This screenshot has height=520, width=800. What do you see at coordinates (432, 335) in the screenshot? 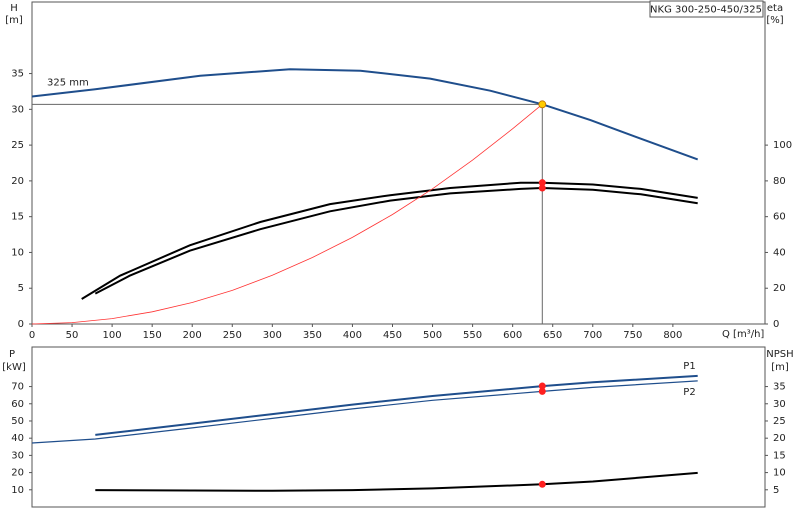
I see `x-tick-label: 500` at bounding box center [432, 335].